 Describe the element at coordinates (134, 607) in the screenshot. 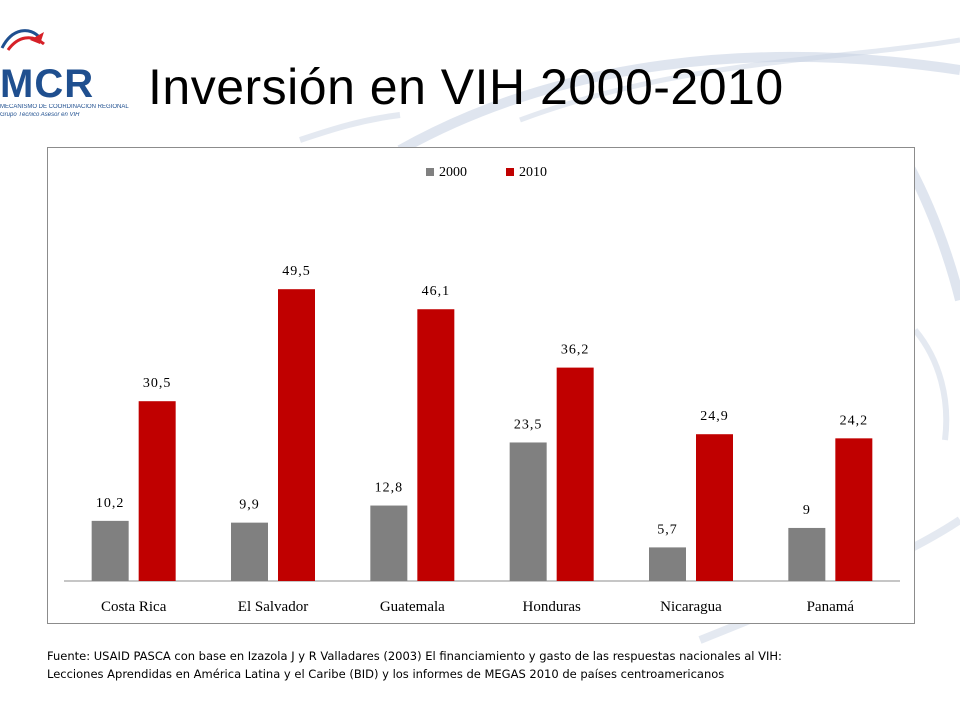

I see `category-label-0: Costa Rica` at that location.